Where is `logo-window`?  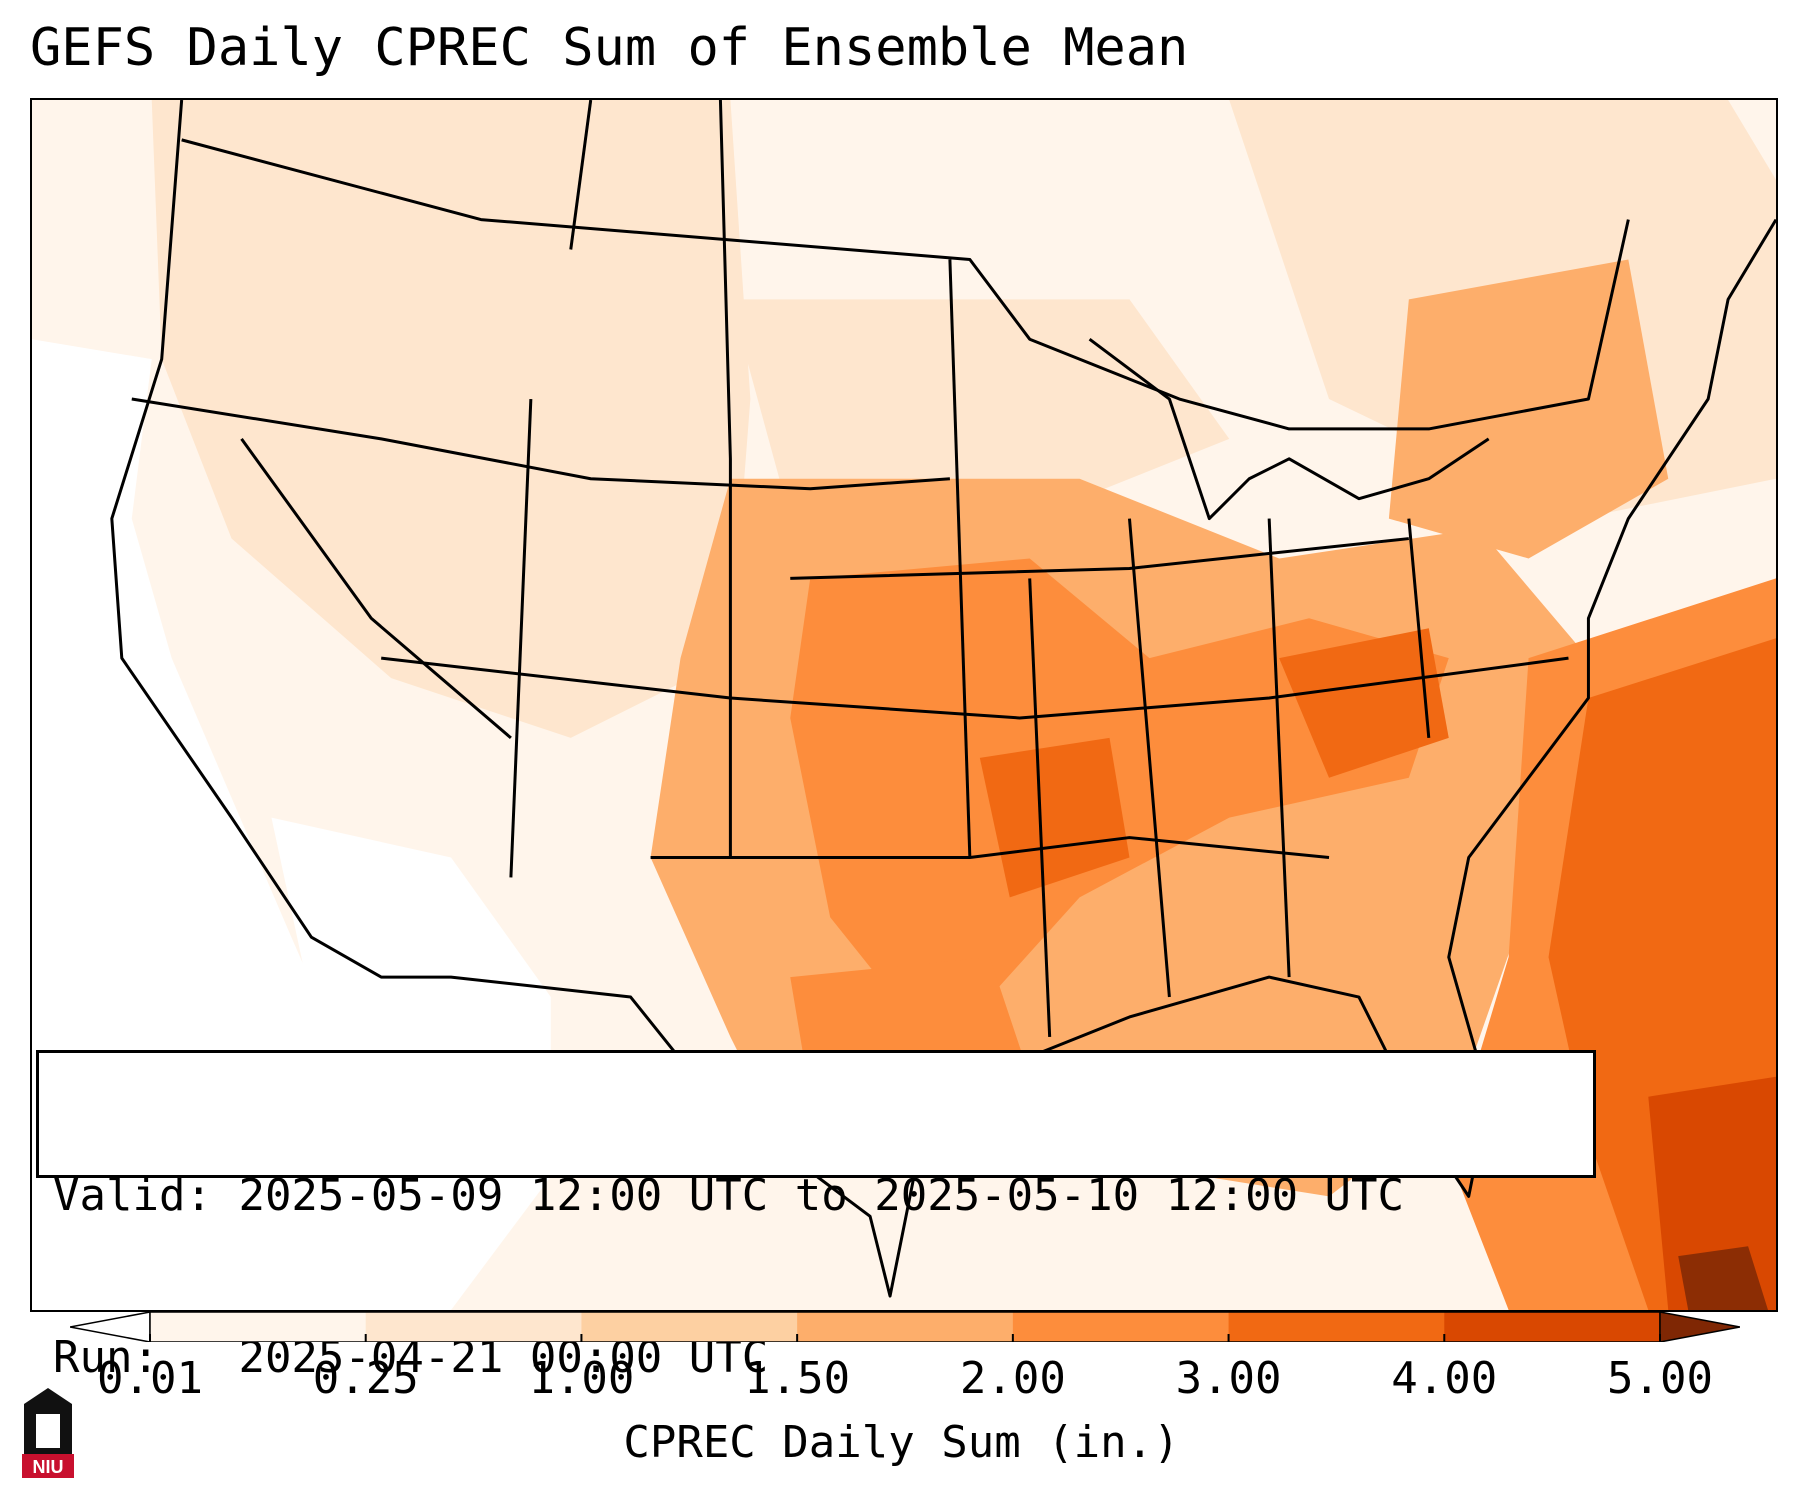
logo-window is located at coordinates (48, 1431).